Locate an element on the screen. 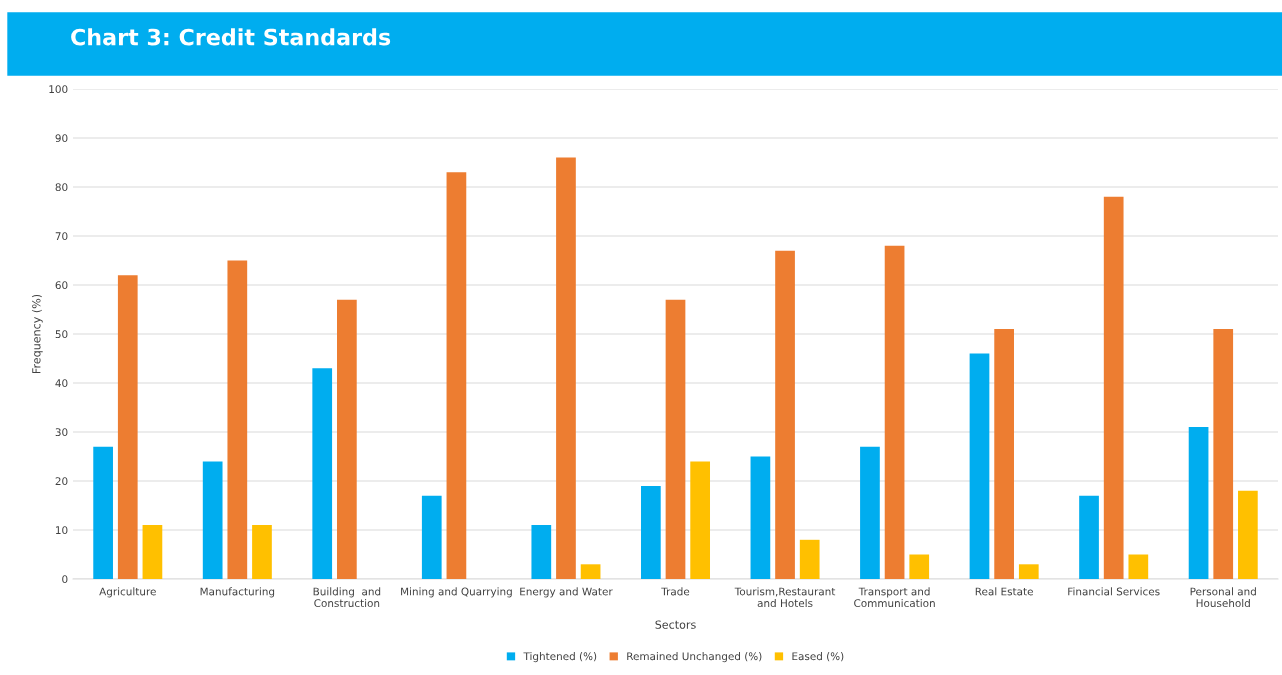 Image resolution: width=1282 pixels, height=675 pixels. x-tick-label: Manufacturing is located at coordinates (237, 592).